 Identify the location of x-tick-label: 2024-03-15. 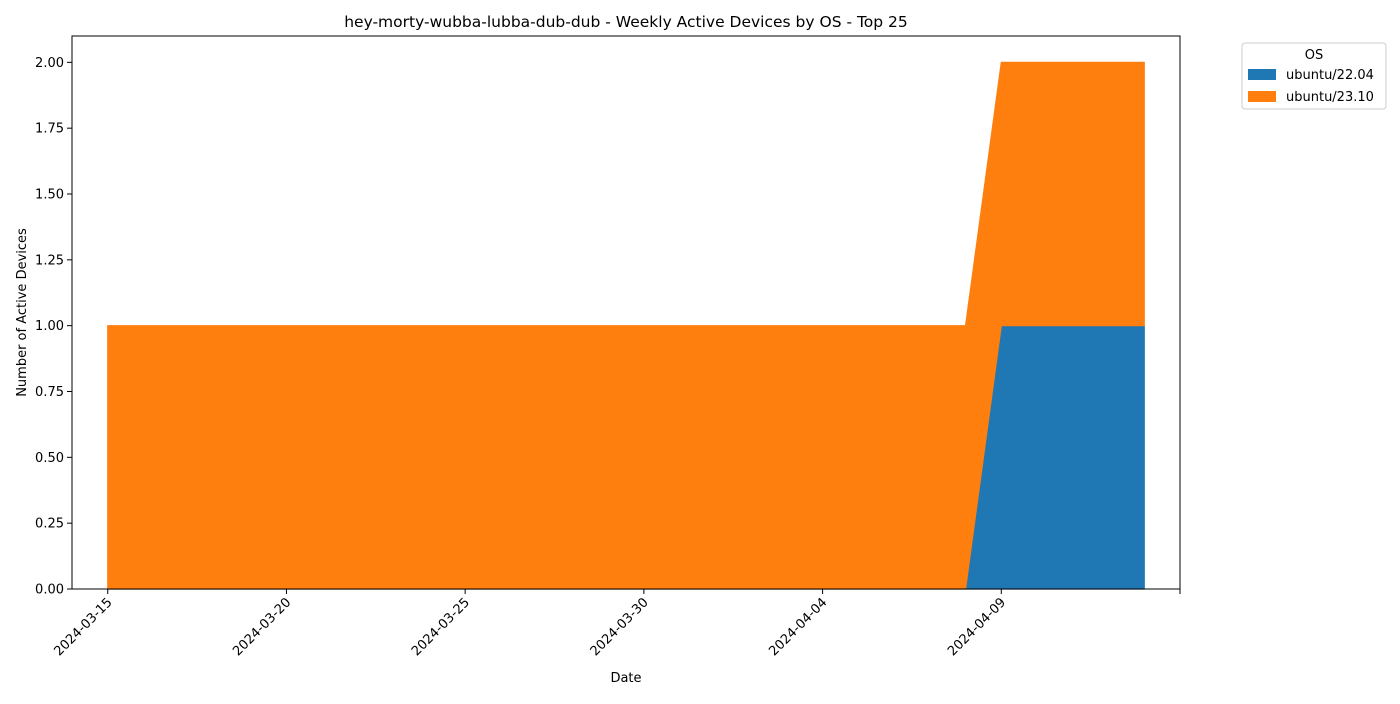
(84, 627).